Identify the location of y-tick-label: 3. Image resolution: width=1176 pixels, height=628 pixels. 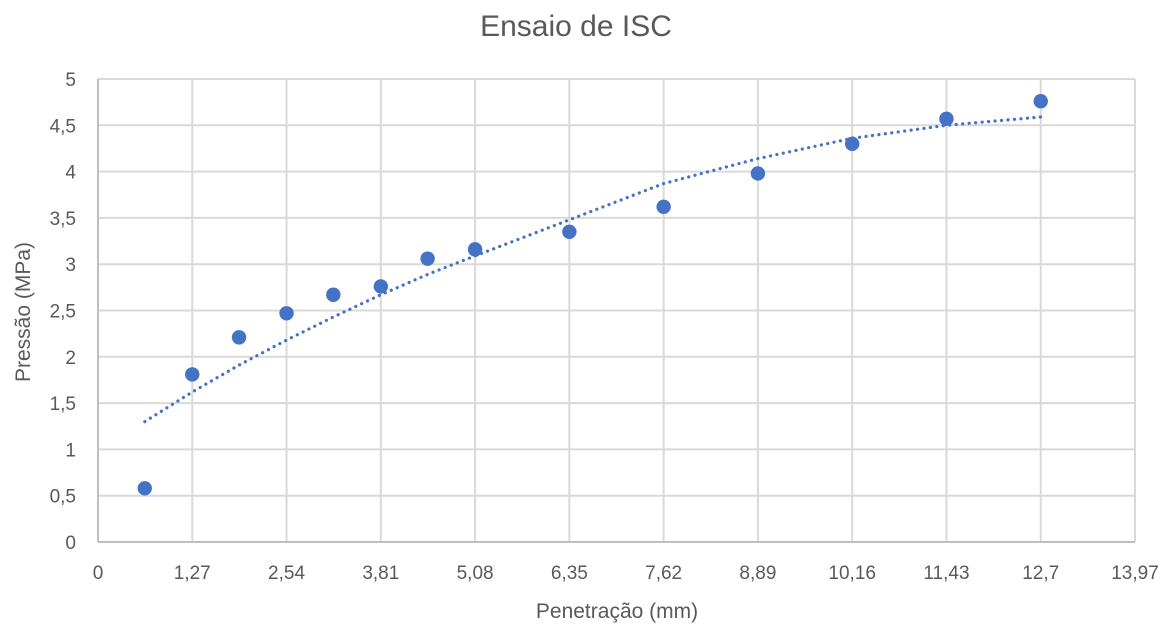
(70, 265).